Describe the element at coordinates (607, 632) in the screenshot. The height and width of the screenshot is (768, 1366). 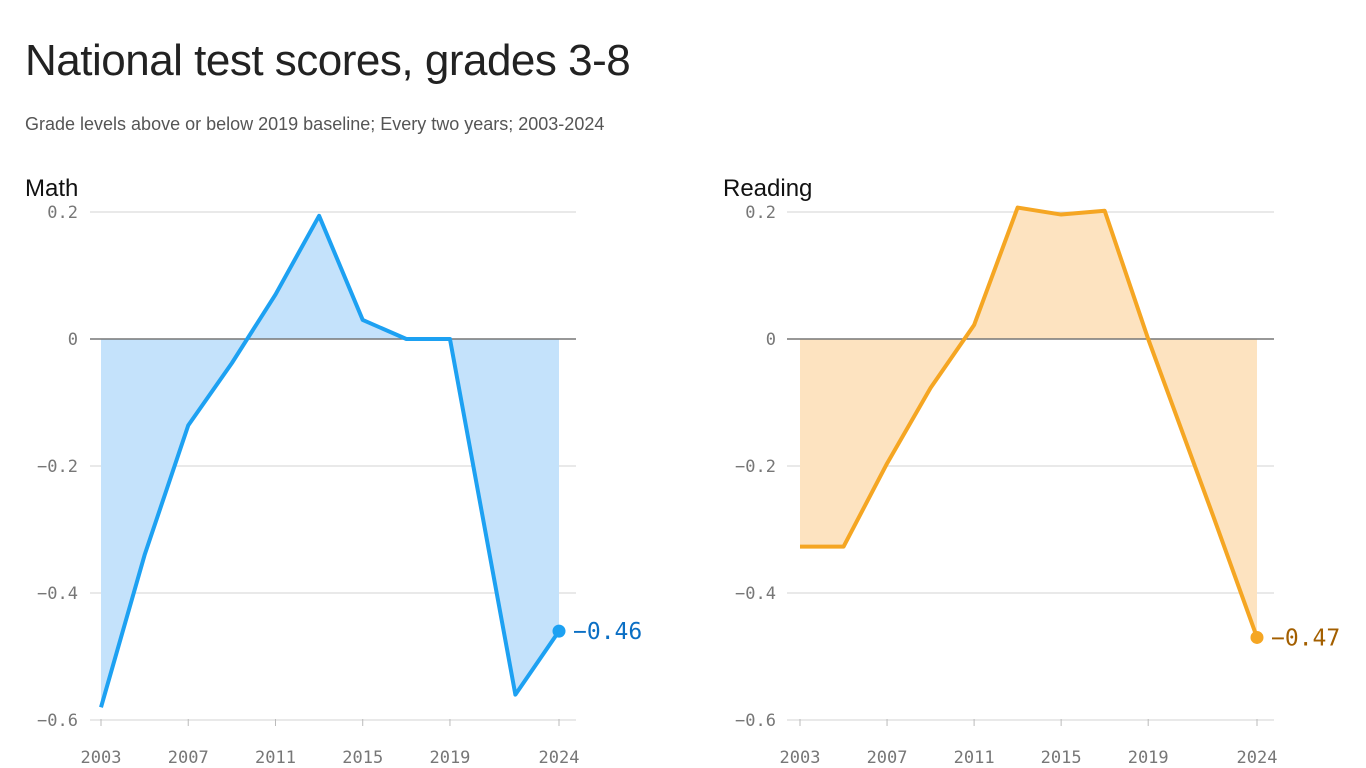
I see `end-value-label: −0.46` at that location.